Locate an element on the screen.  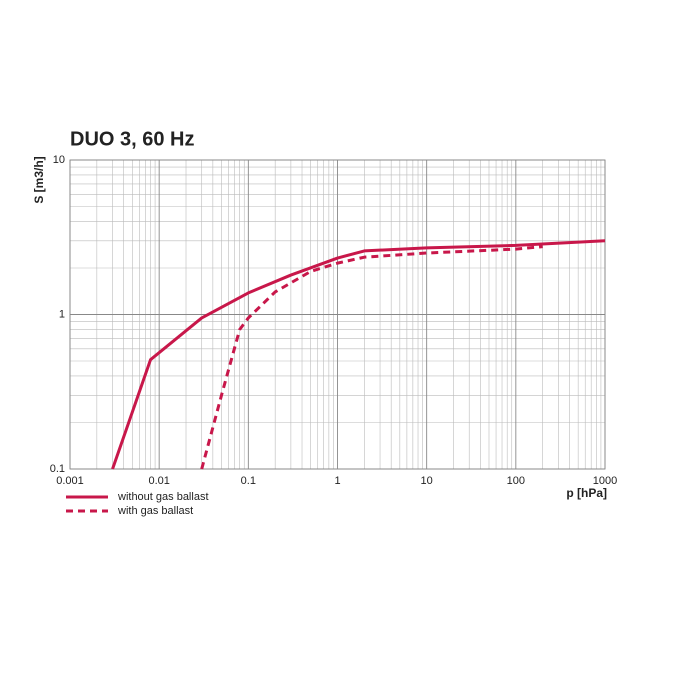
x-tick-label: 0.001 is located at coordinates (70, 481).